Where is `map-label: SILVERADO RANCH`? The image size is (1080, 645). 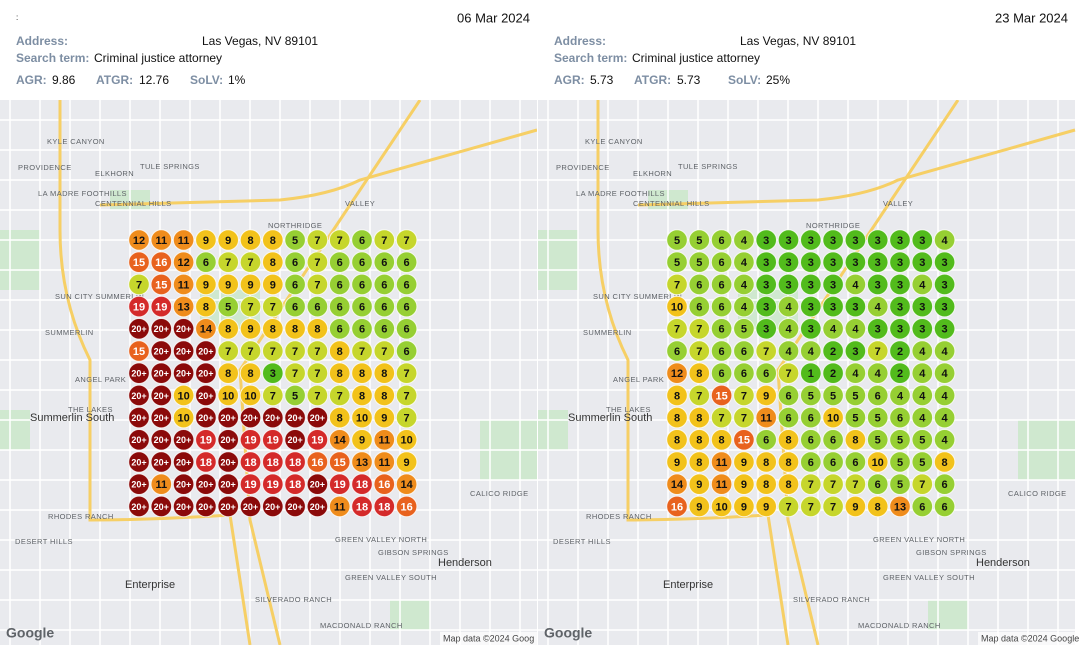 map-label: SILVERADO RANCH is located at coordinates (831, 599).